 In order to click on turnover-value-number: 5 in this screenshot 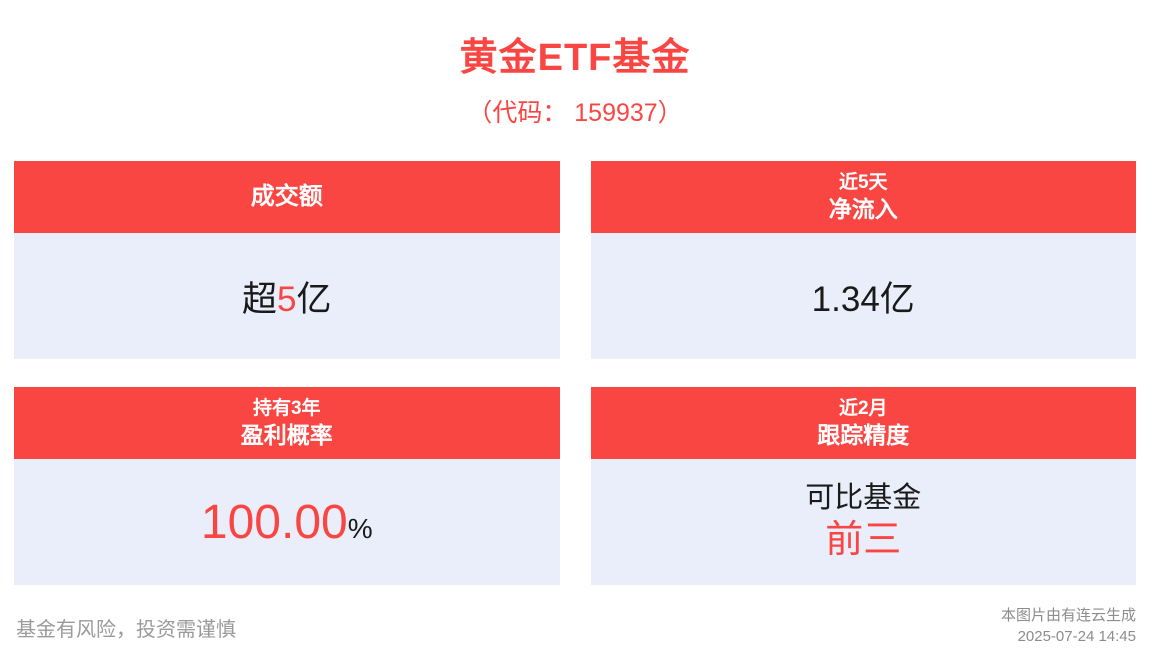, I will do `click(287, 299)`.